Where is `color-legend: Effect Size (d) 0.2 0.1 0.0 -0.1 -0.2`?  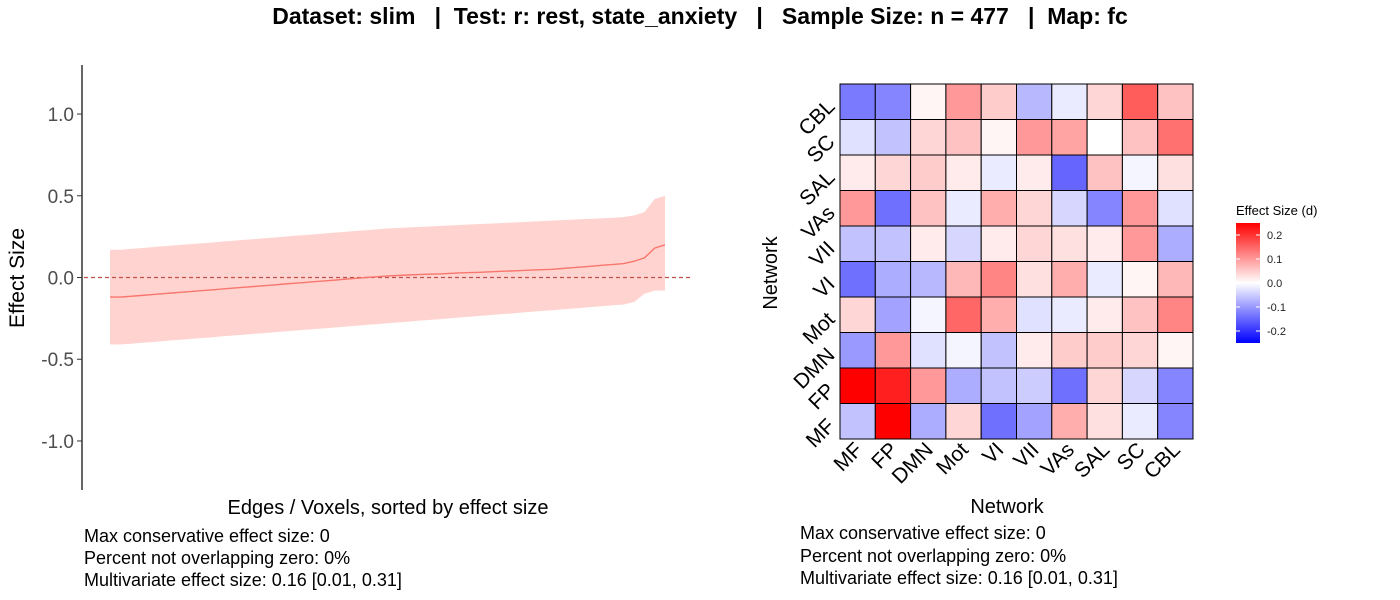 color-legend: Effect Size (d) 0.2 0.1 0.0 -0.1 -0.2 is located at coordinates (1276, 273).